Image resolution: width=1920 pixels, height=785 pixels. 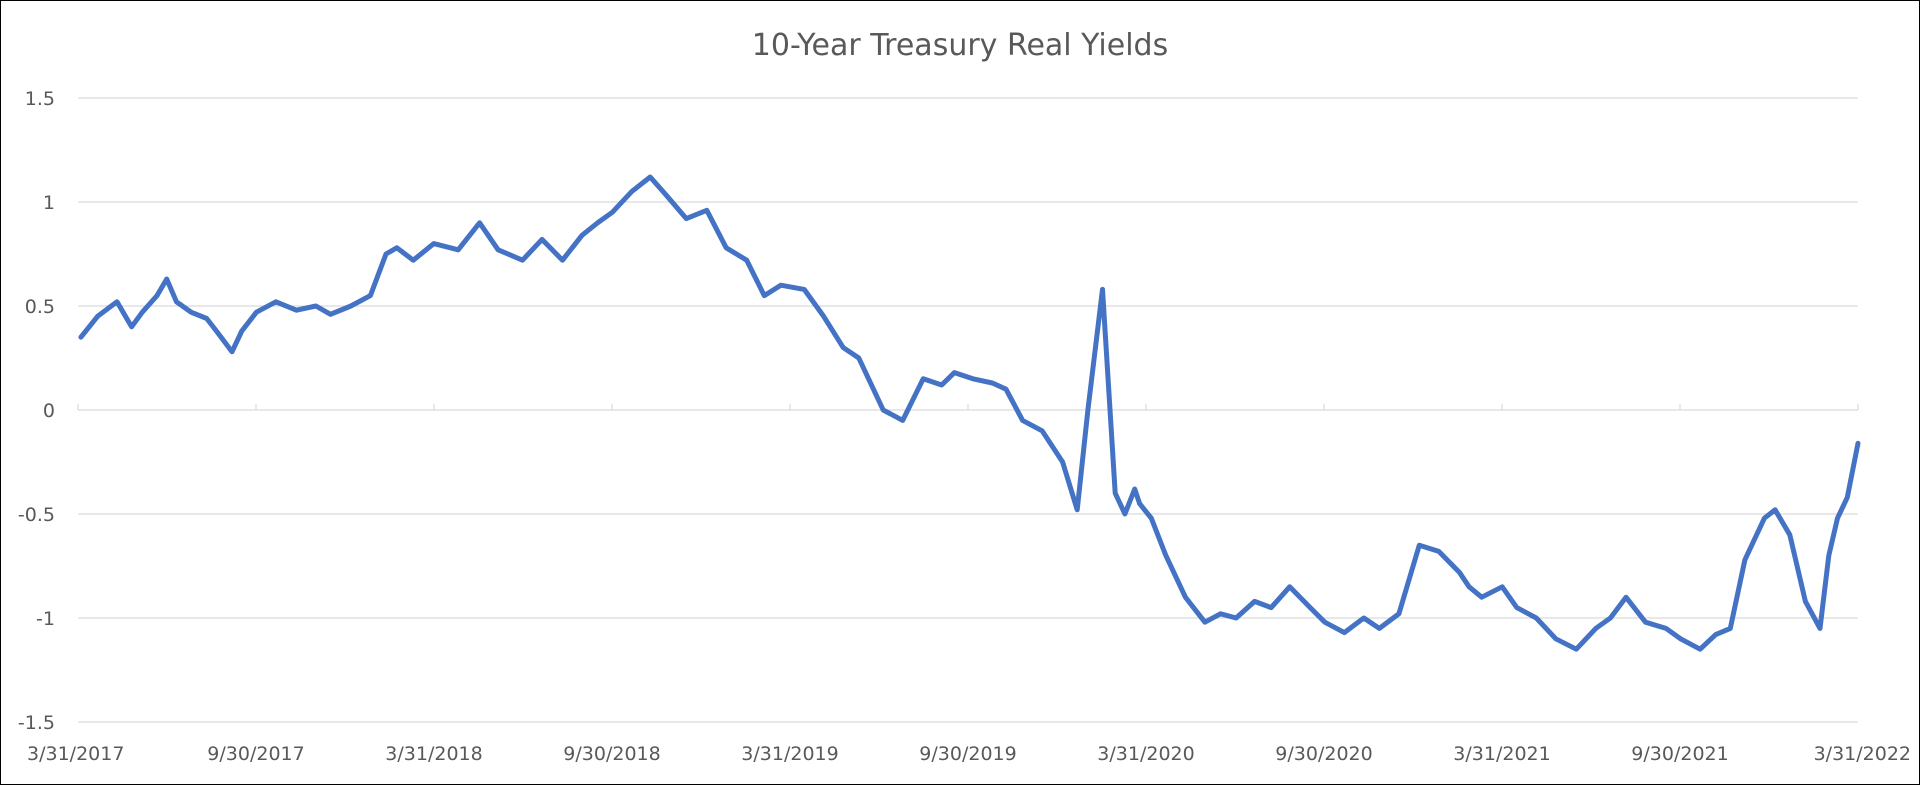 What do you see at coordinates (960, 45) in the screenshot?
I see `chart-title: 10-Year Treasury Real Yields` at bounding box center [960, 45].